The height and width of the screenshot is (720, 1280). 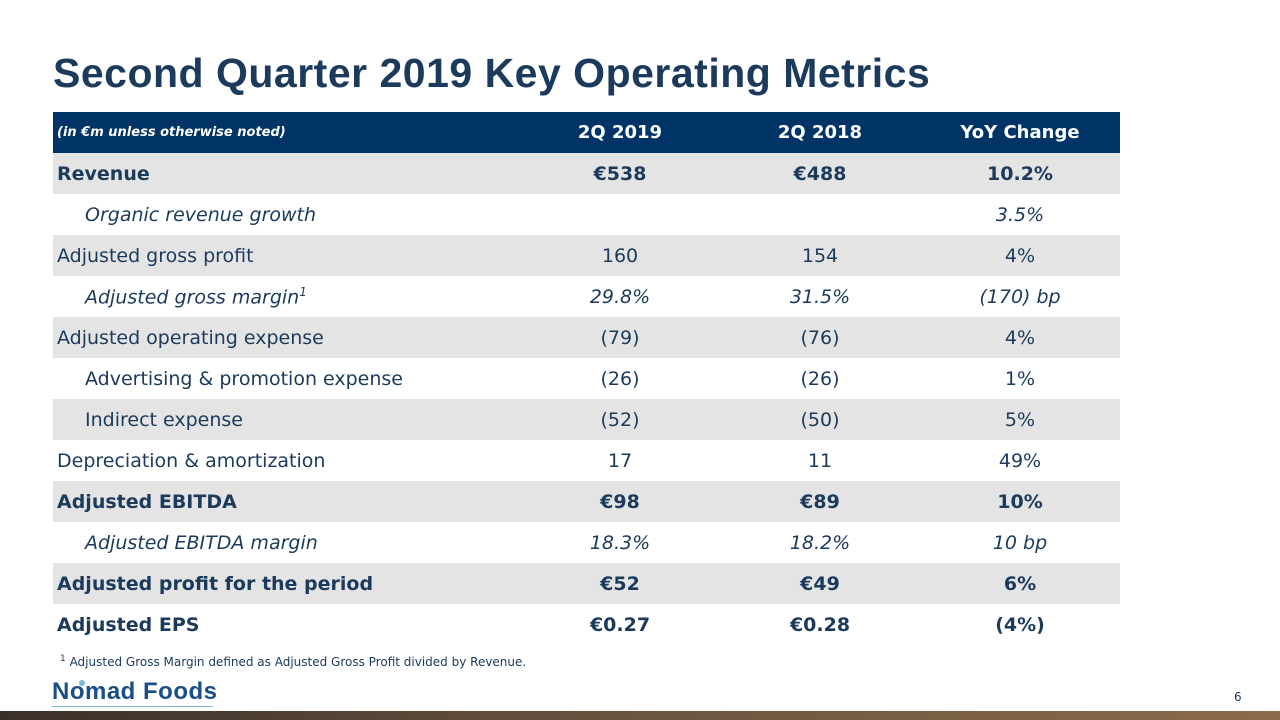 What do you see at coordinates (620, 337) in the screenshot?
I see `cell-2q2019: (79)` at bounding box center [620, 337].